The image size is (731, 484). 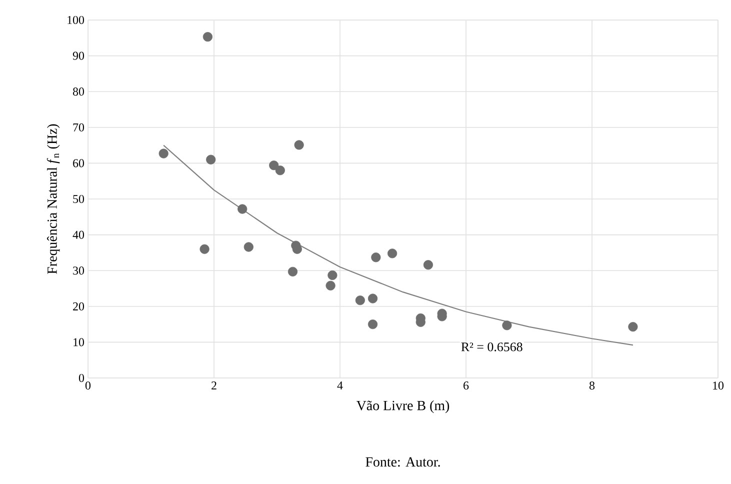 I want to click on y-tick-label: 70, so click(x=78, y=127).